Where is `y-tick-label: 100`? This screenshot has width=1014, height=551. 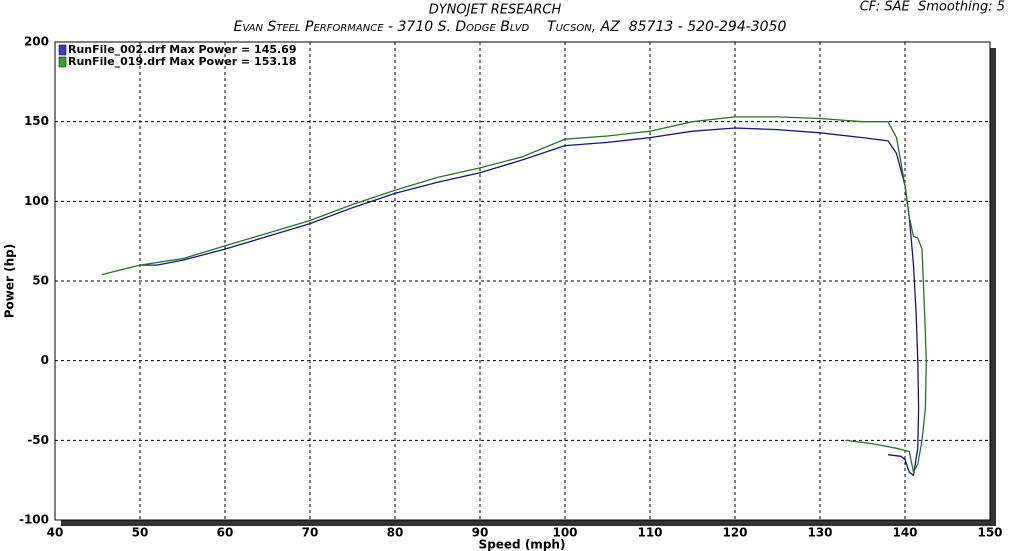
y-tick-label: 100 is located at coordinates (36, 201).